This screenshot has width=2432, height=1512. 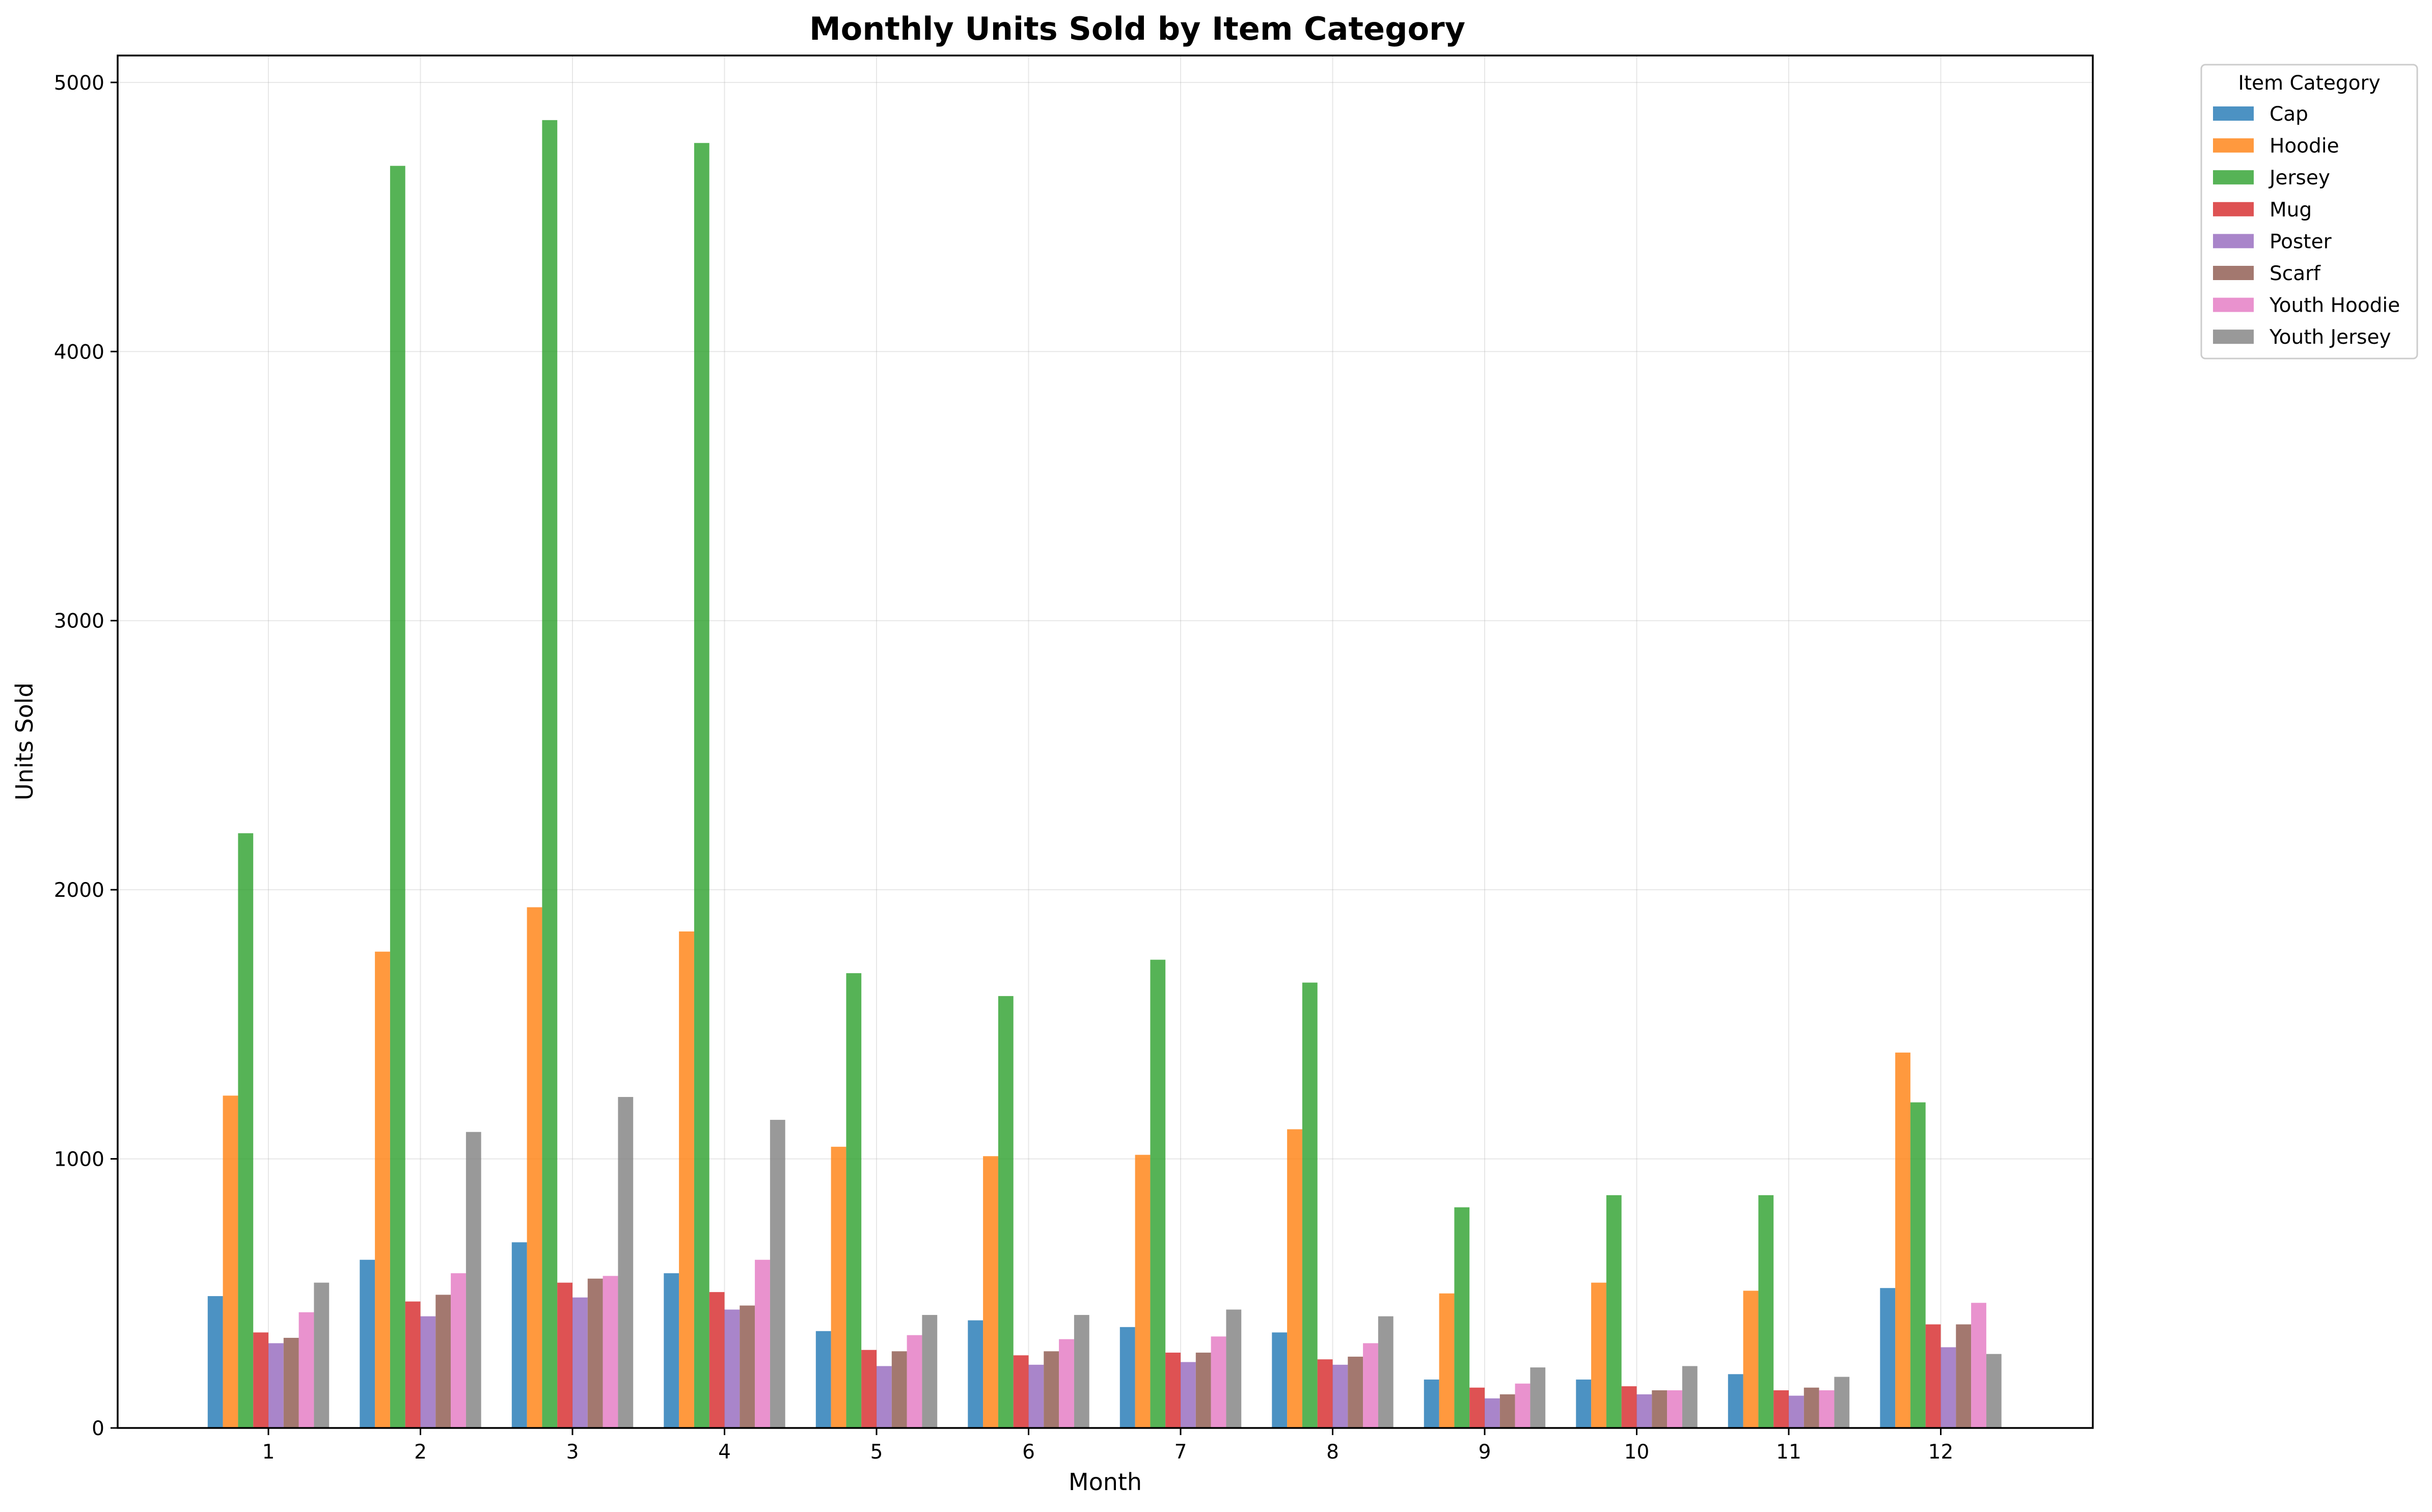 I want to click on x-tick-label: 4, so click(x=724, y=1452).